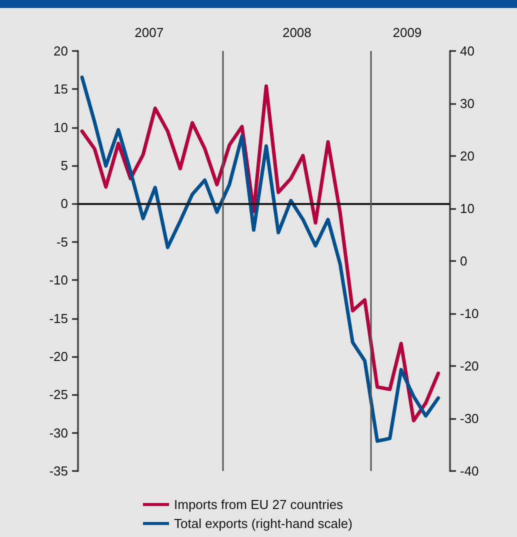 Image resolution: width=517 pixels, height=537 pixels. Describe the element at coordinates (469, 418) in the screenshot. I see `y2-tick-label: -30` at that location.